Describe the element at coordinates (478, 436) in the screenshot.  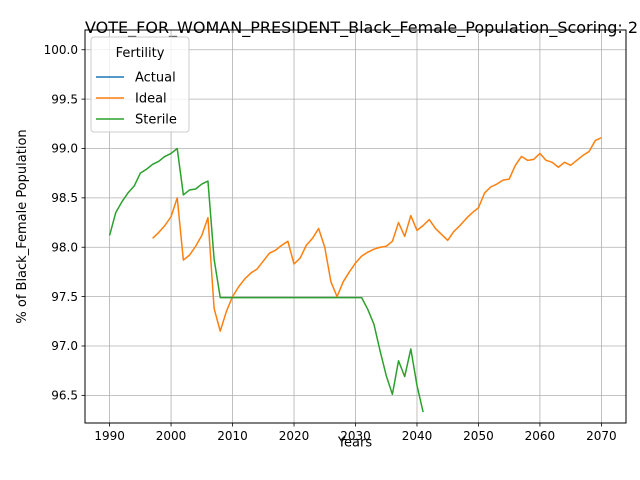
I see `x-tick-label: 2050` at that location.